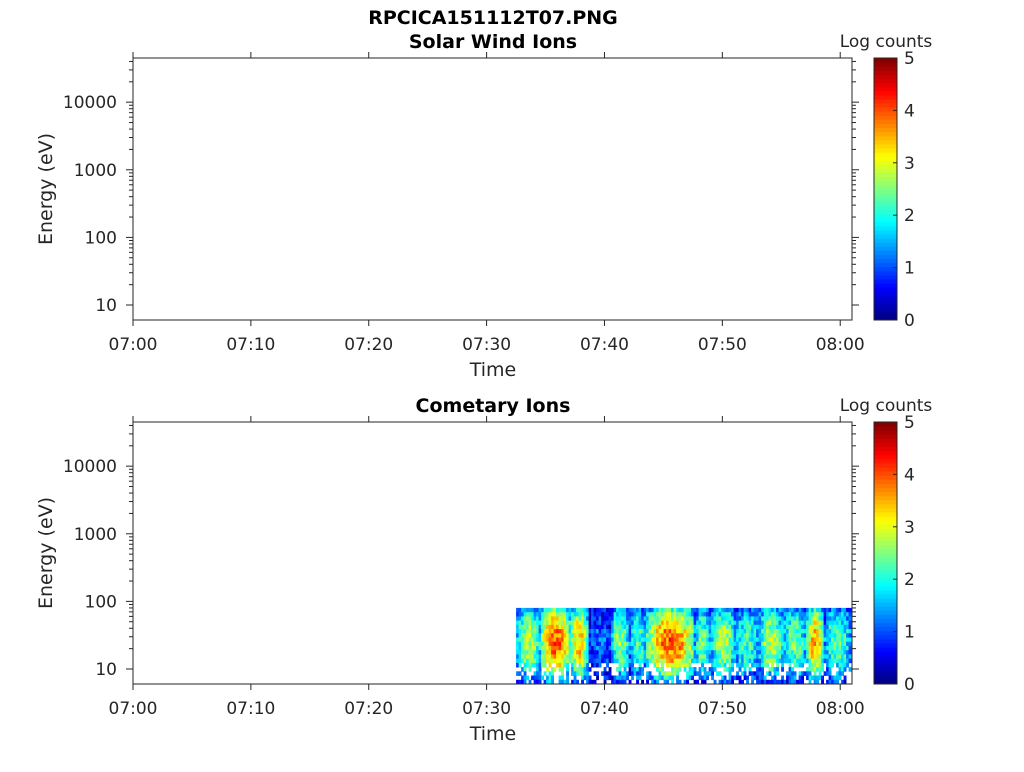  What do you see at coordinates (909, 528) in the screenshot?
I see `colorbar-tick-label: 3` at bounding box center [909, 528].